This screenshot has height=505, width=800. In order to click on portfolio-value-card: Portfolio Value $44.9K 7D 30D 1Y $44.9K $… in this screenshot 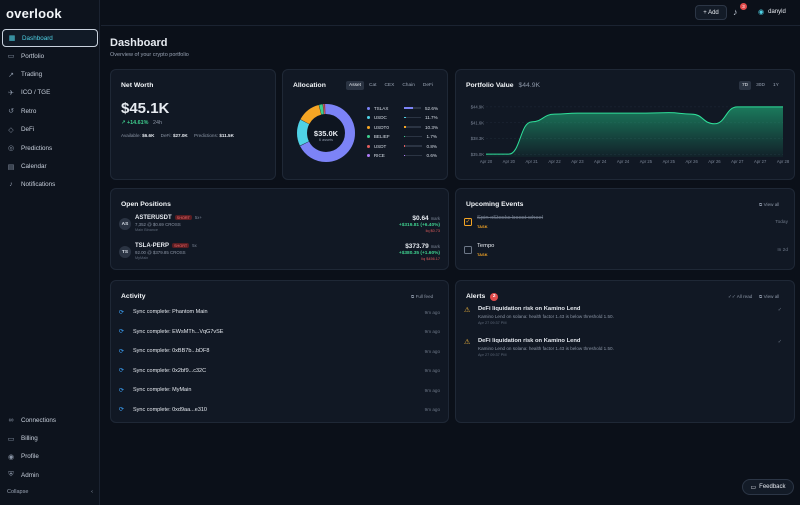, I will do `click(625, 124)`.